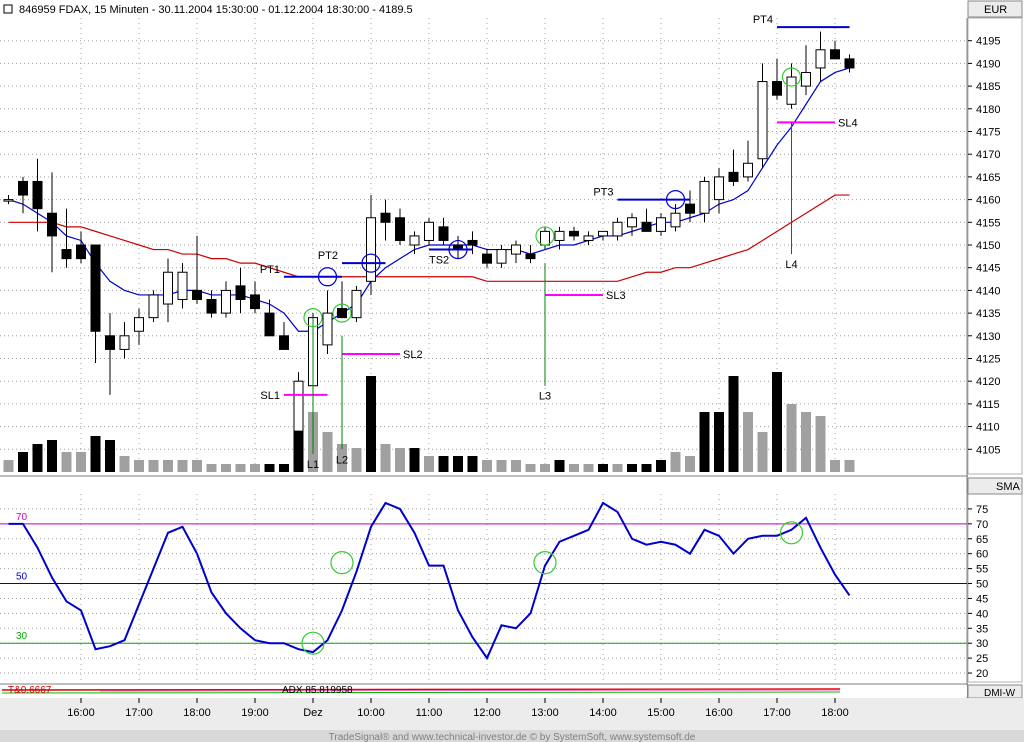  Describe the element at coordinates (552, 588) in the screenshot. I see `osc-signal-circles` at that location.